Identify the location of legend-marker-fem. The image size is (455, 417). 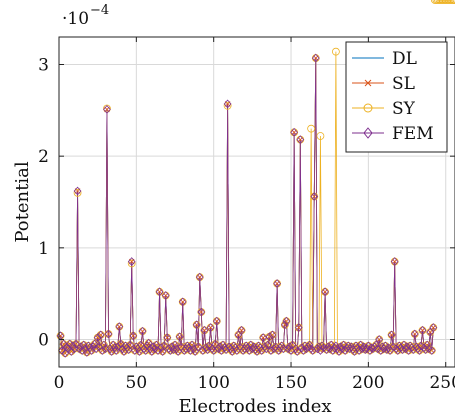
(368, 133).